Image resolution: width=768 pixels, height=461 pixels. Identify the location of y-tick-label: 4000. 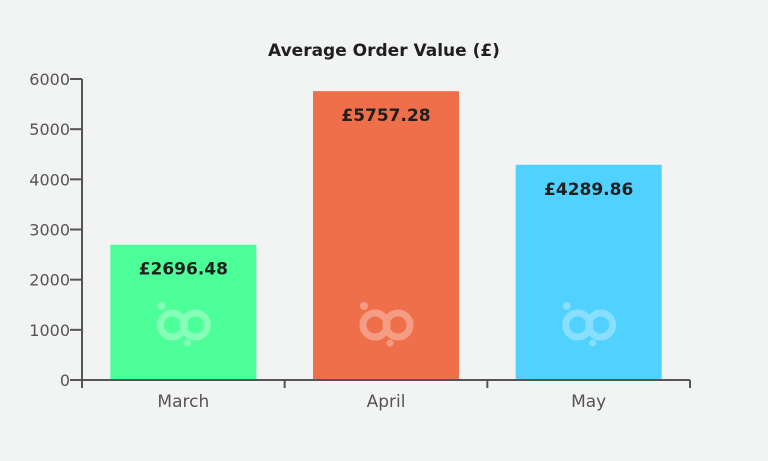
(49, 179).